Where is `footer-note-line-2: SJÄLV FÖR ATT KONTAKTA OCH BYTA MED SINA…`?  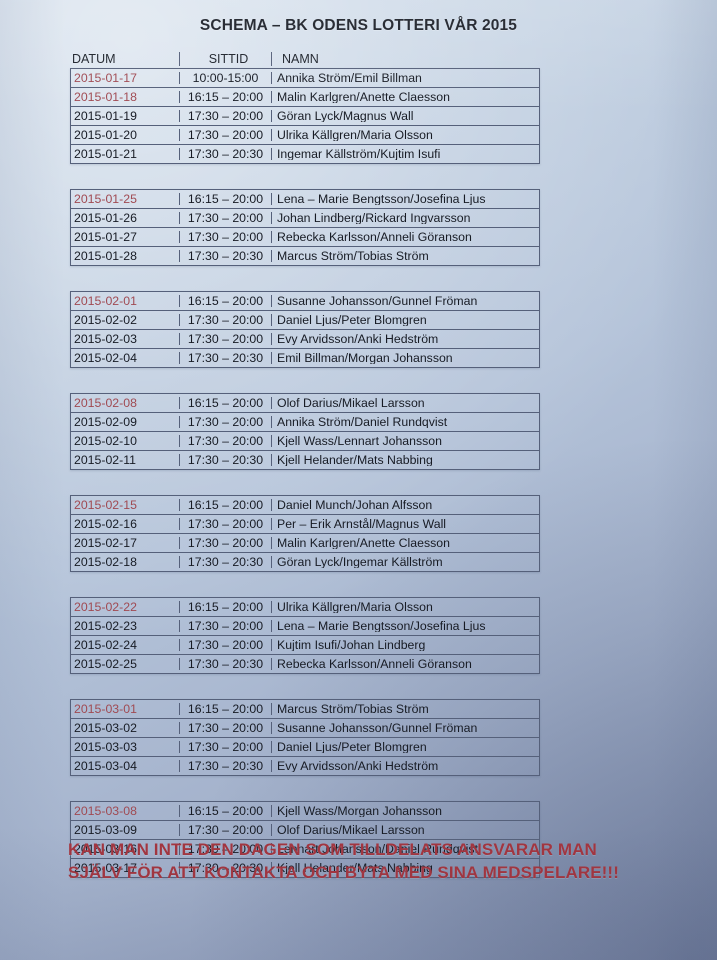
footer-note-line-2: SJÄLV FÖR ATT KONTAKTA OCH BYTA MED SINA… is located at coordinates (343, 872).